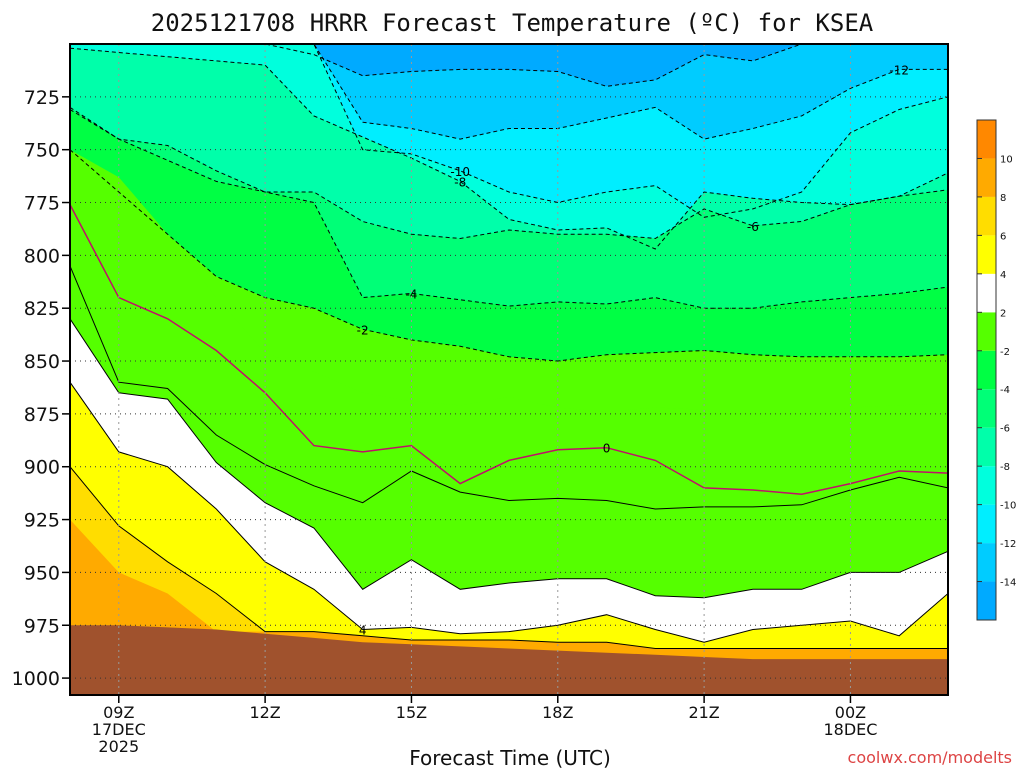 This screenshot has height=768, width=1024. Describe the element at coordinates (118, 746) in the screenshot. I see `x-tick-label: 2025` at that location.